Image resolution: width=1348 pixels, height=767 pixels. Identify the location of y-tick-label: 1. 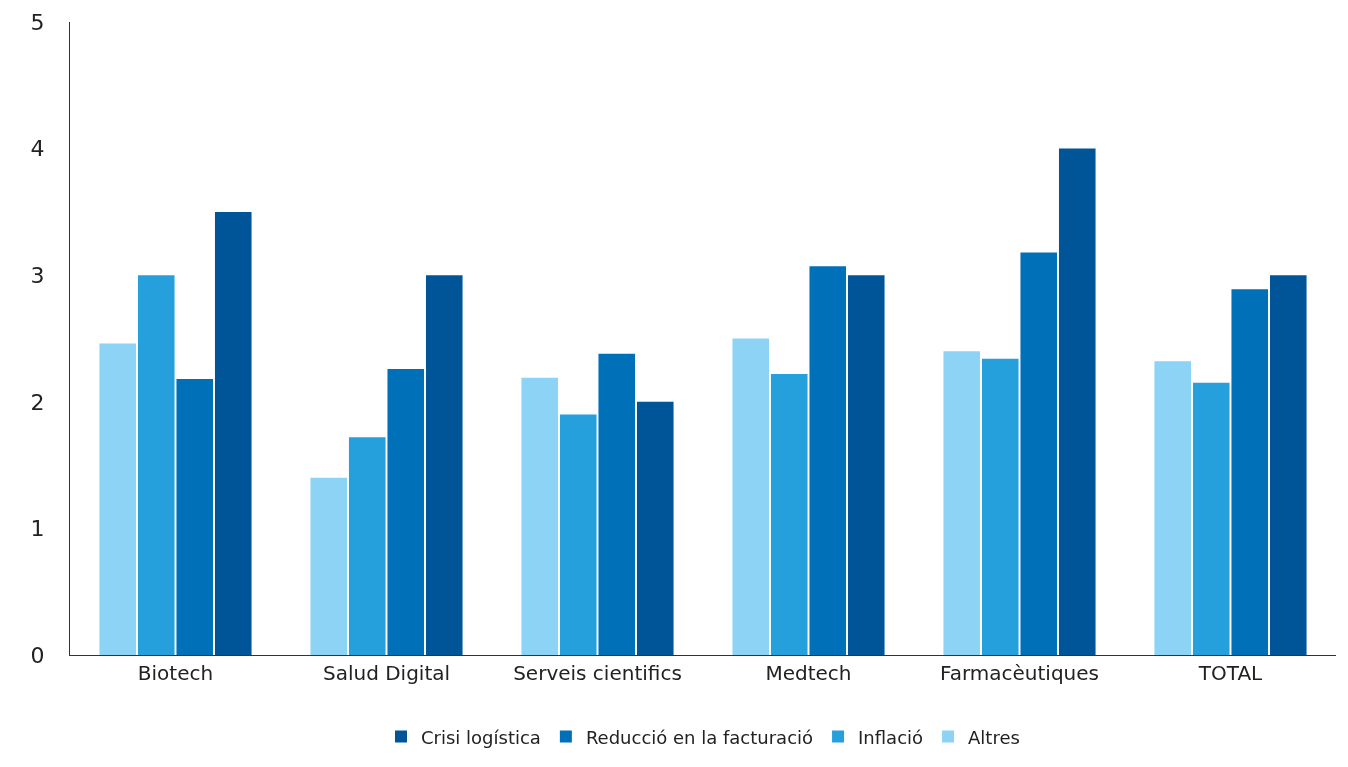
(37, 529).